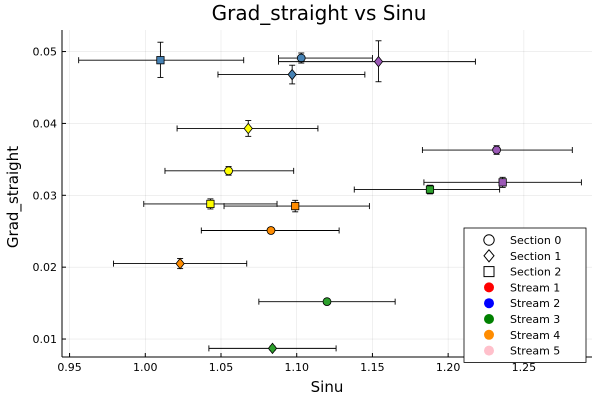  I want to click on x-tick-label: 1.15, so click(372, 367).